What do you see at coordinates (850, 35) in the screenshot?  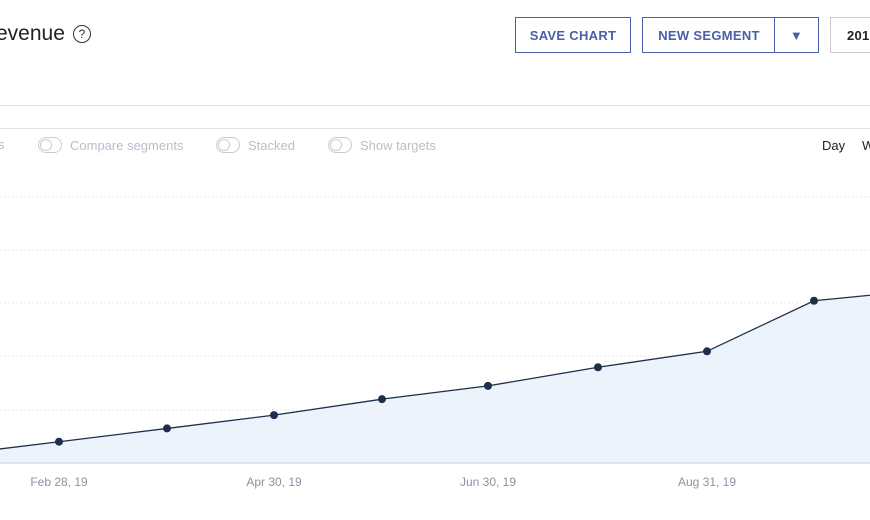 I see `date-range-button: 201` at bounding box center [850, 35].